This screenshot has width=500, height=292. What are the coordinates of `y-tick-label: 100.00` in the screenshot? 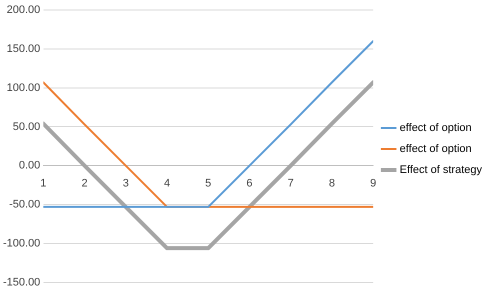 It's located at (23, 88).